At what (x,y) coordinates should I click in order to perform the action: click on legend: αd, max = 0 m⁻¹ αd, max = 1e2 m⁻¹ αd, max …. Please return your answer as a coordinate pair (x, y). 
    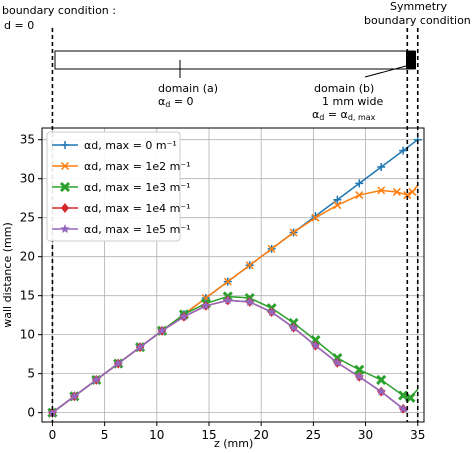
    Looking at the image, I should click on (118, 186).